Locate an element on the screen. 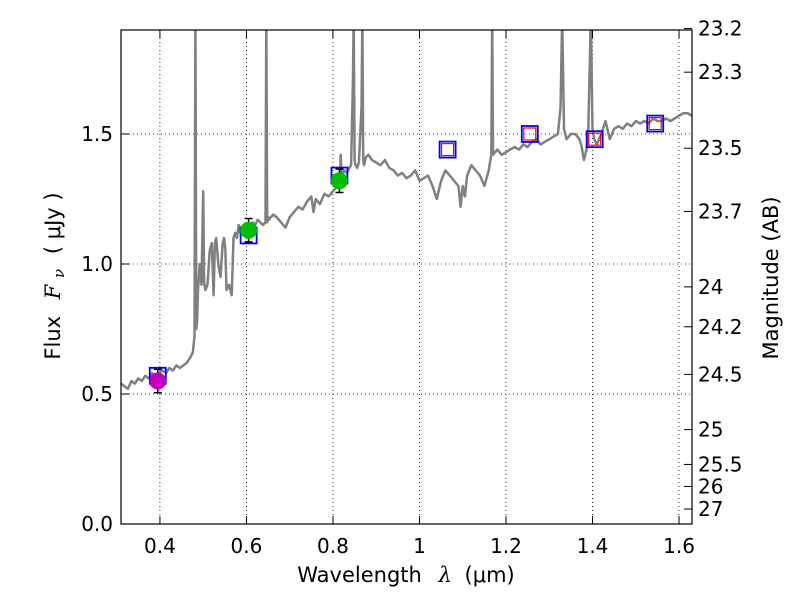  y-tick-label: 0.0 is located at coordinates (97, 524).